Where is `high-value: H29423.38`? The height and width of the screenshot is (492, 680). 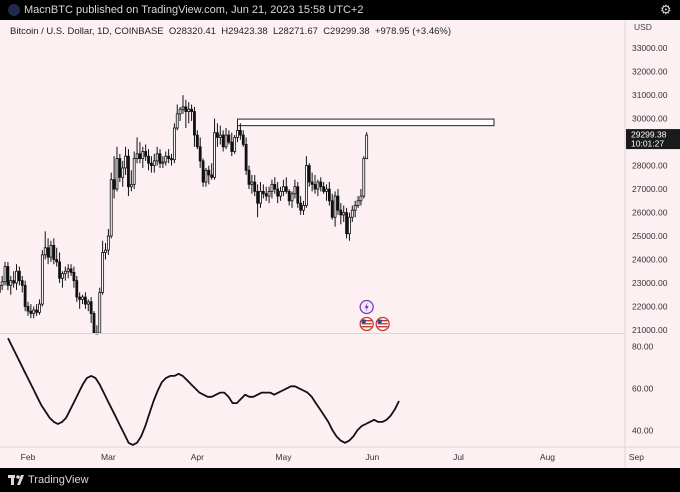
high-value: H29423.38 is located at coordinates (244, 31).